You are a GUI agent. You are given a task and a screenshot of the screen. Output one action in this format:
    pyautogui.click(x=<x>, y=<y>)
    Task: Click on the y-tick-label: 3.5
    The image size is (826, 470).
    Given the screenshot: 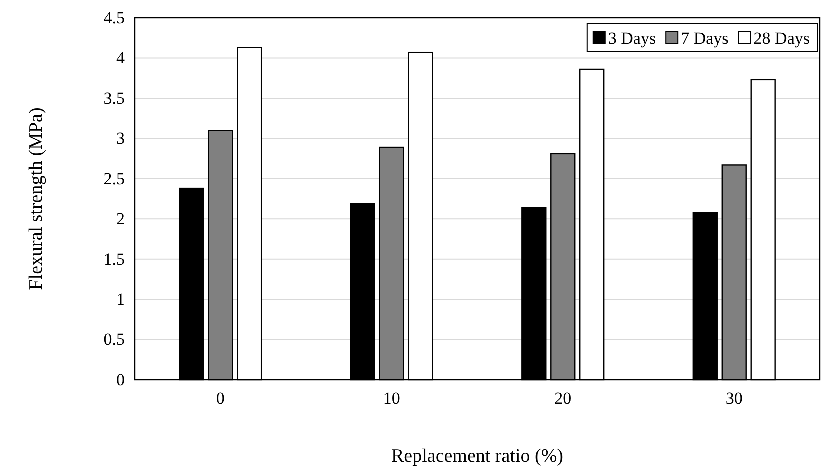 What is the action you would take?
    pyautogui.click(x=114, y=98)
    